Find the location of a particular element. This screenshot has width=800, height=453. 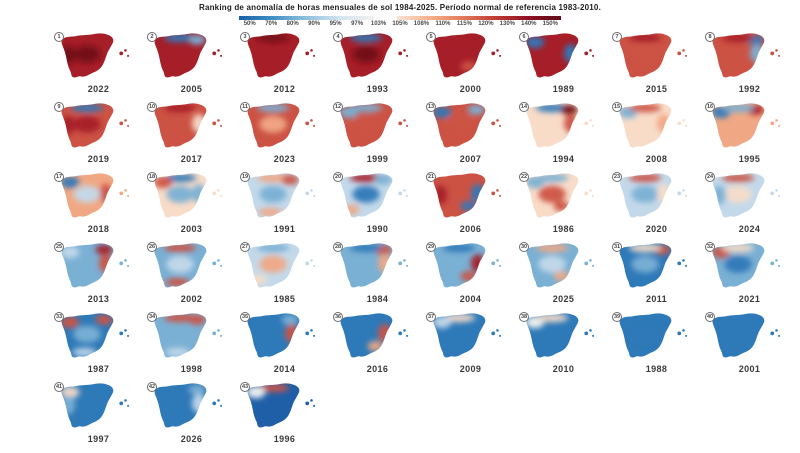

legend-blue-gradient is located at coordinates (307, 18).